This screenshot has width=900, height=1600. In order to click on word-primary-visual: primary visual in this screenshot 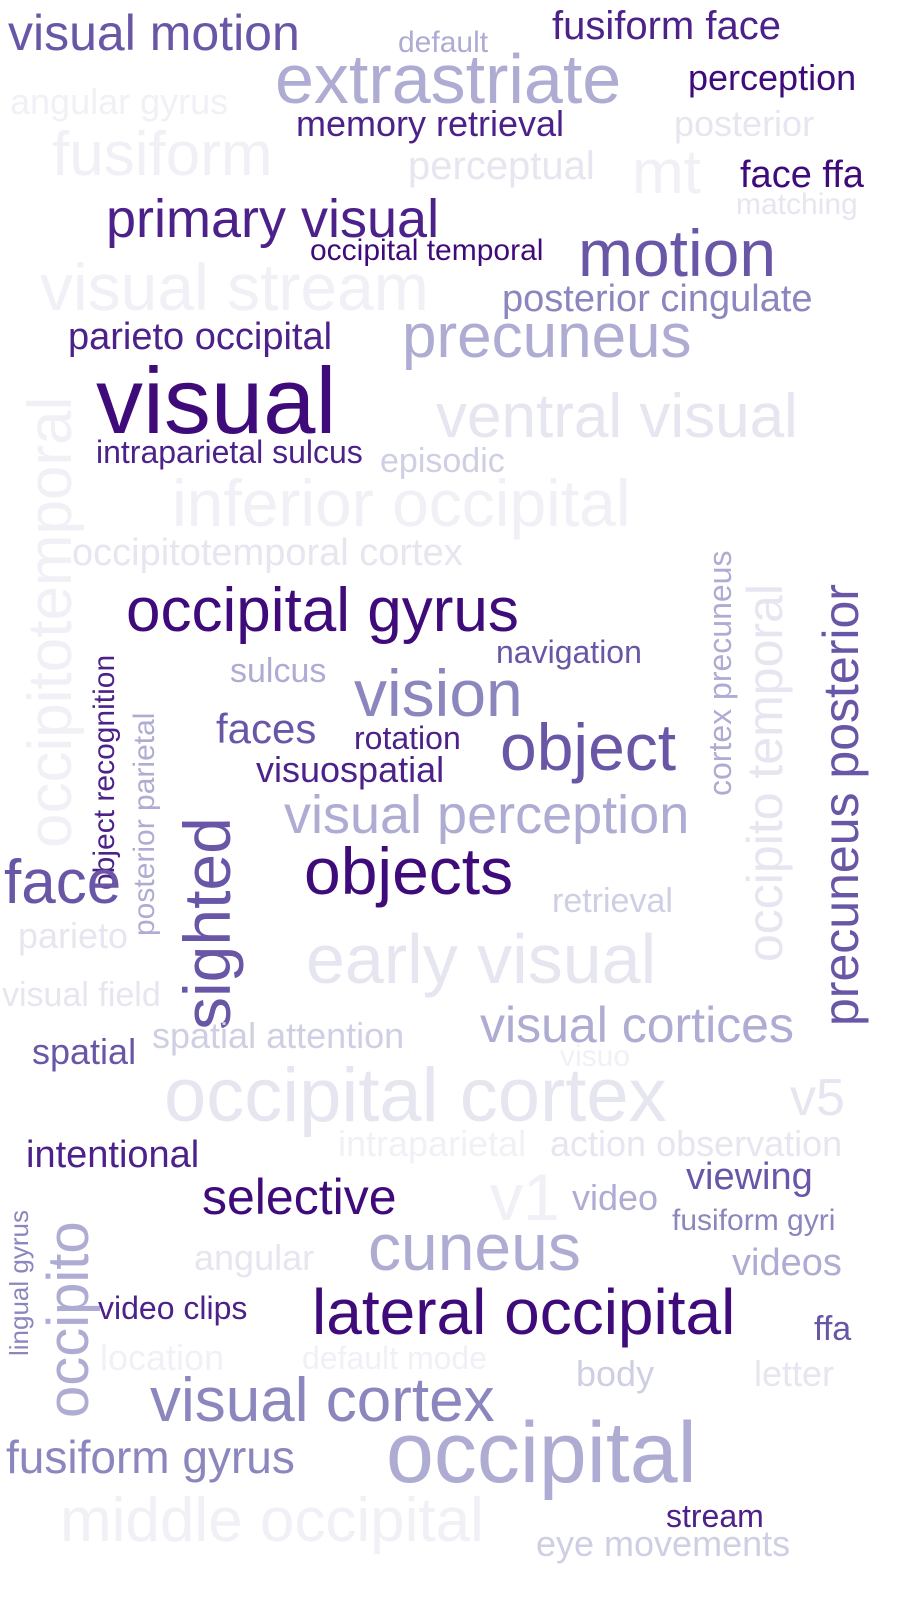, I will do `click(273, 219)`.